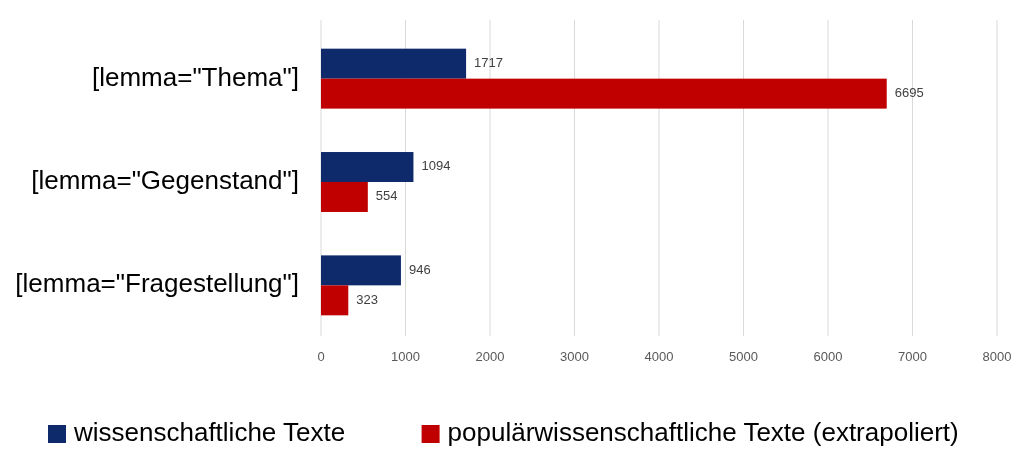 The width and height of the screenshot is (1023, 464). What do you see at coordinates (489, 63) in the screenshot?
I see `data-label: 1717` at bounding box center [489, 63].